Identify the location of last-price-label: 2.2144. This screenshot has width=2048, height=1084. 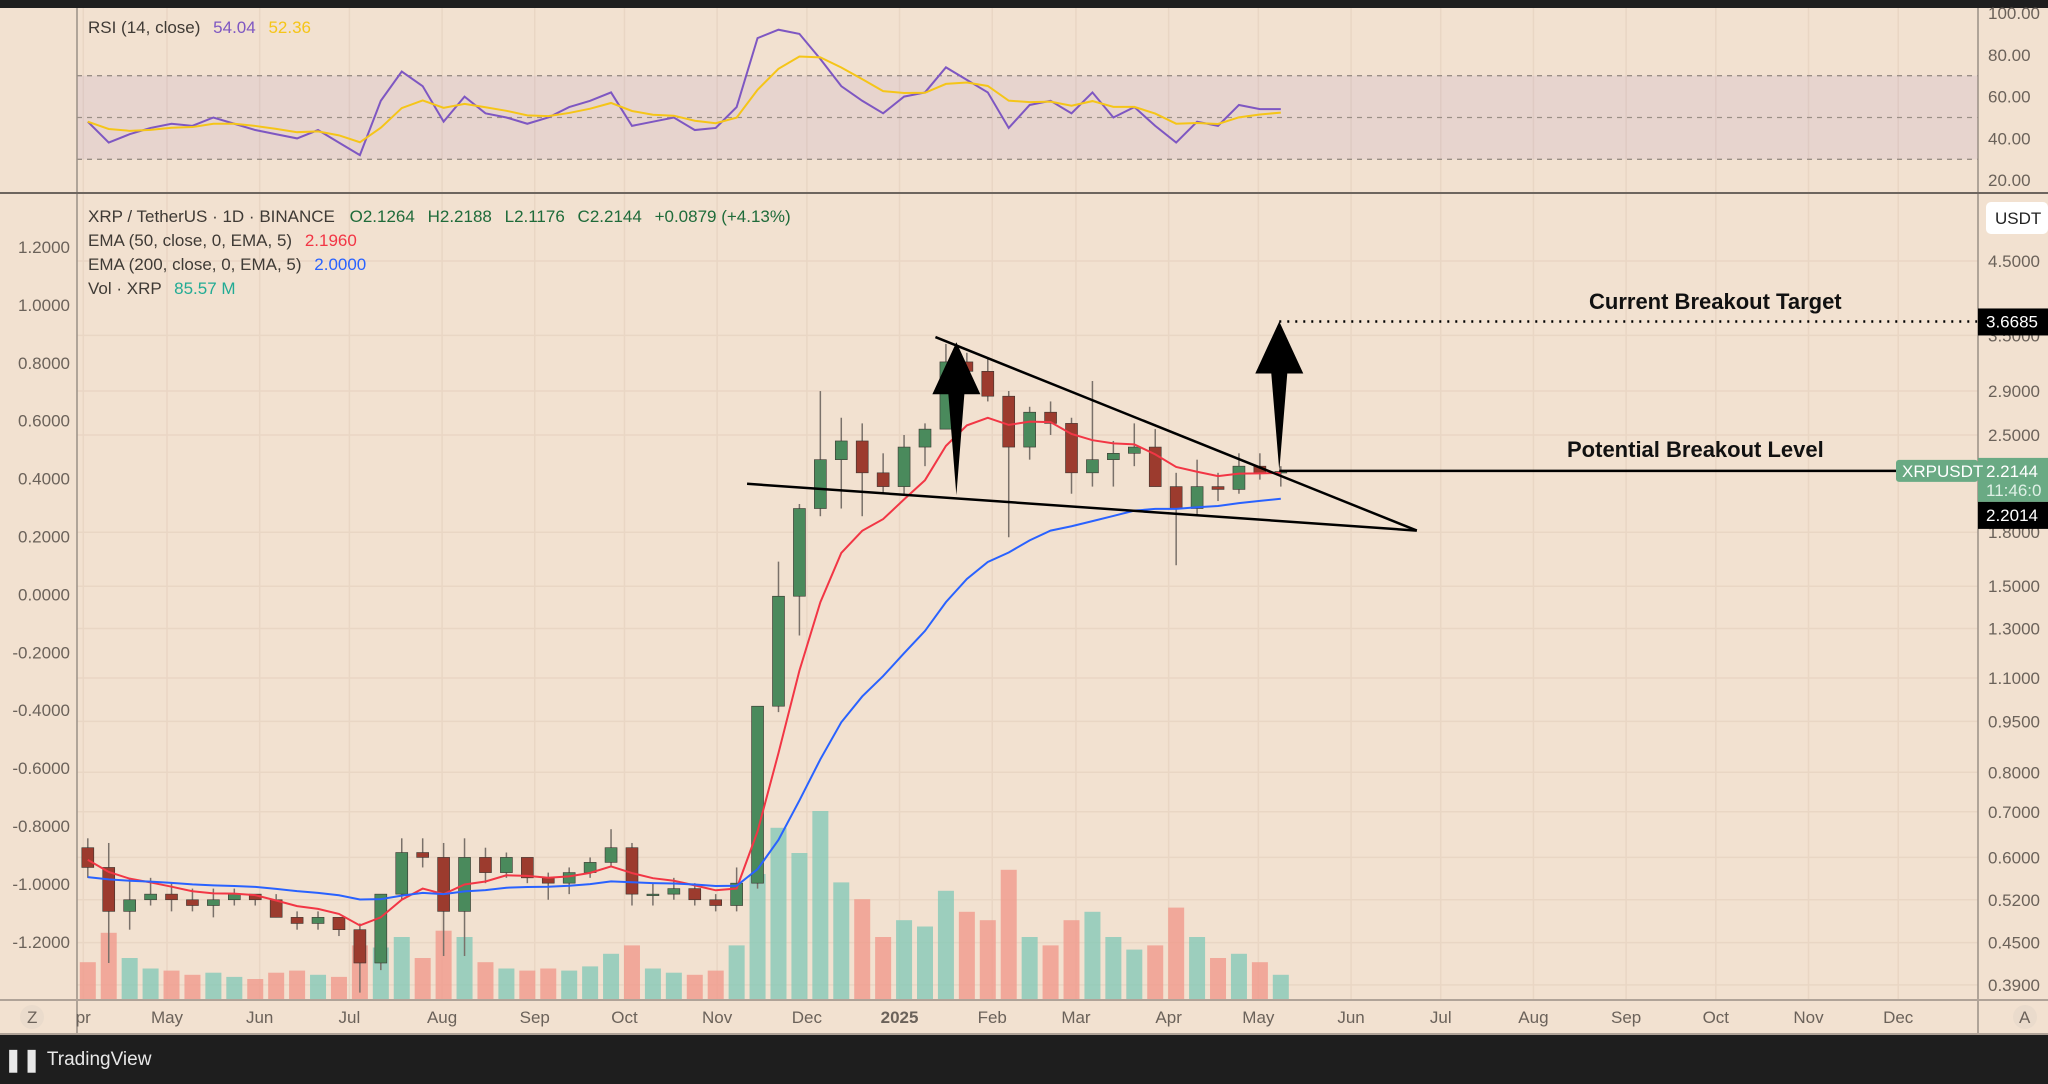
(2012, 471).